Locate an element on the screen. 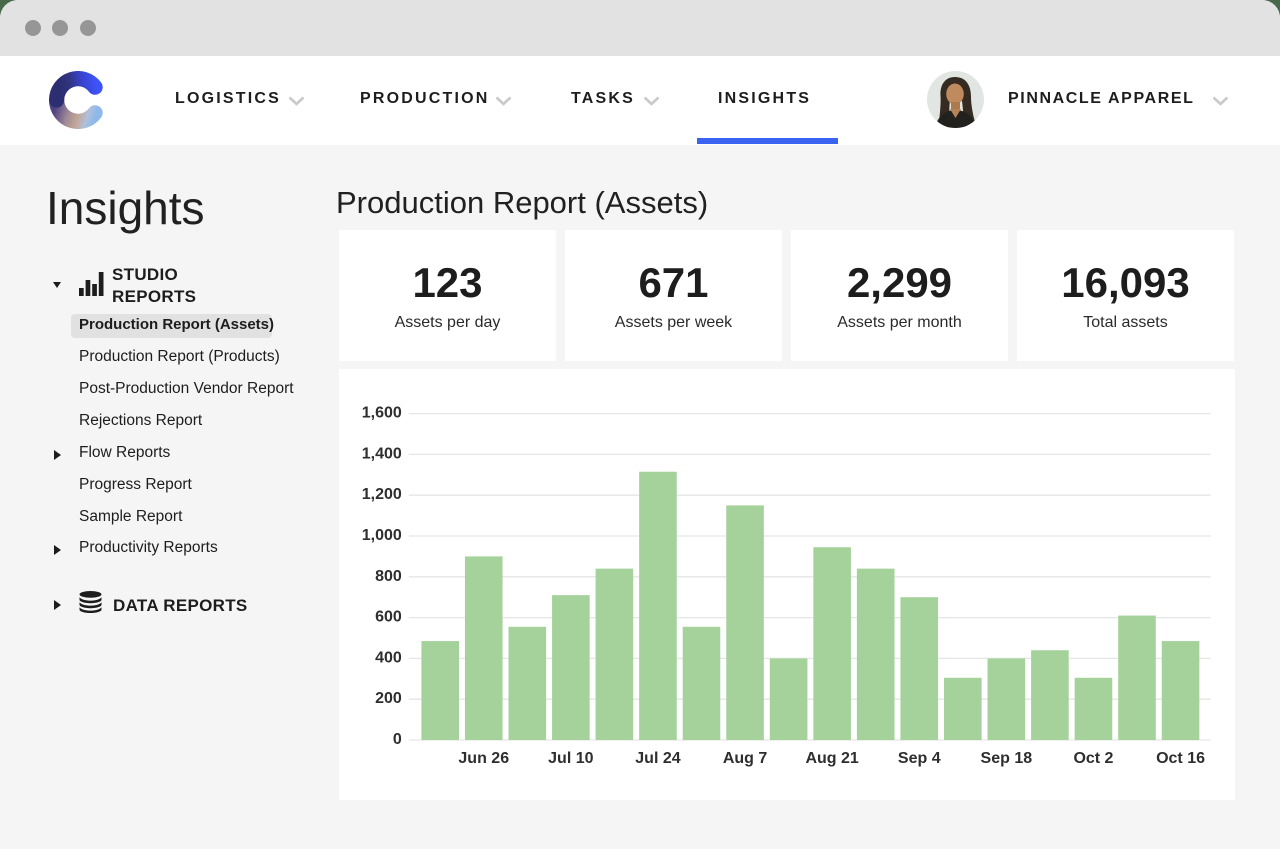  svg-text: Jul 24 is located at coordinates (657, 758).